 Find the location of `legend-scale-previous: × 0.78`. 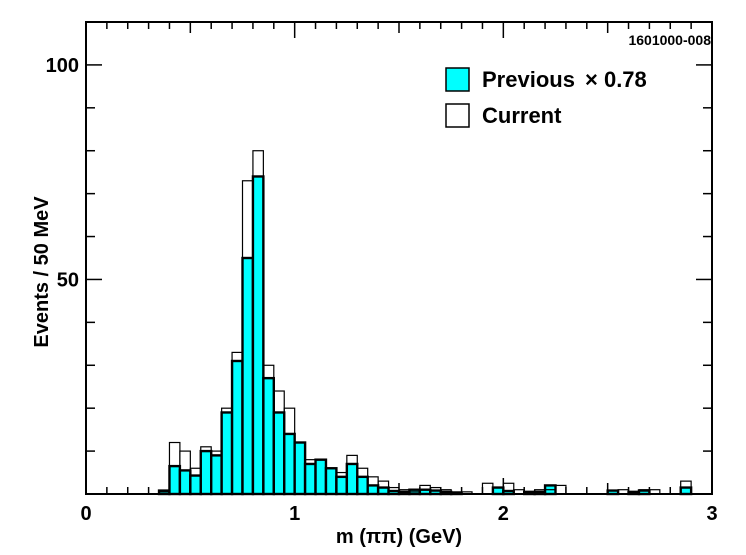

legend-scale-previous: × 0.78 is located at coordinates (616, 79).